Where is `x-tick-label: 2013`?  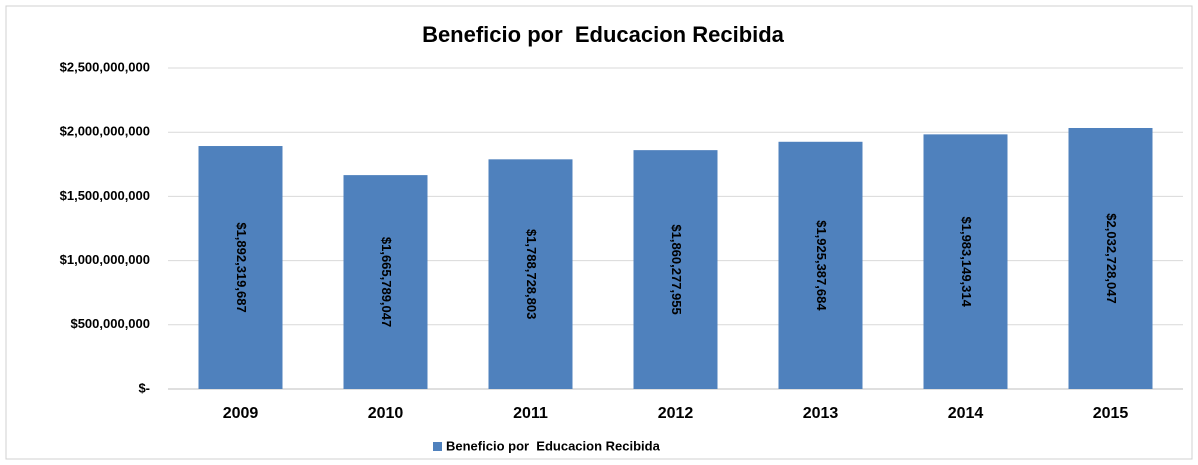 x-tick-label: 2013 is located at coordinates (821, 413).